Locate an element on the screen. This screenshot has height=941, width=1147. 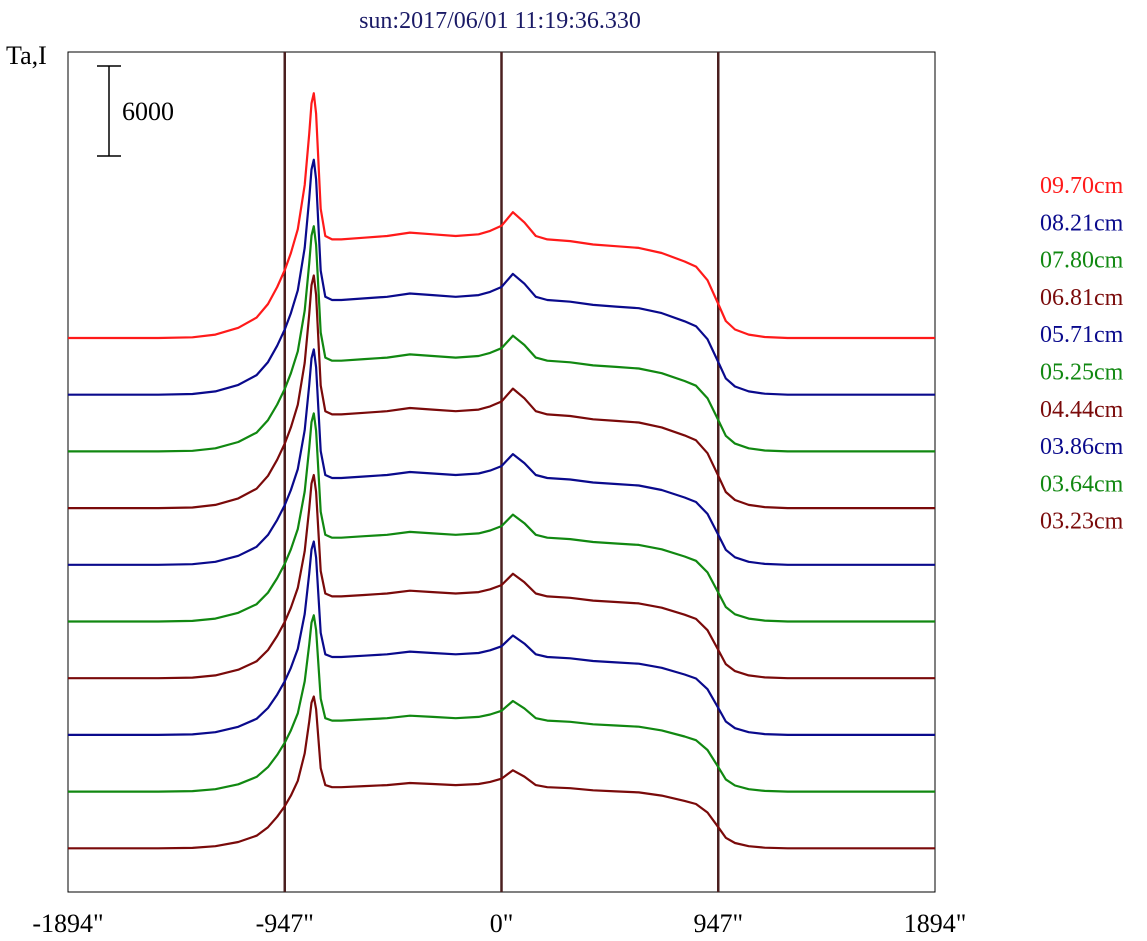
legend-item-03.23cm: 03.23cm is located at coordinates (1082, 522).